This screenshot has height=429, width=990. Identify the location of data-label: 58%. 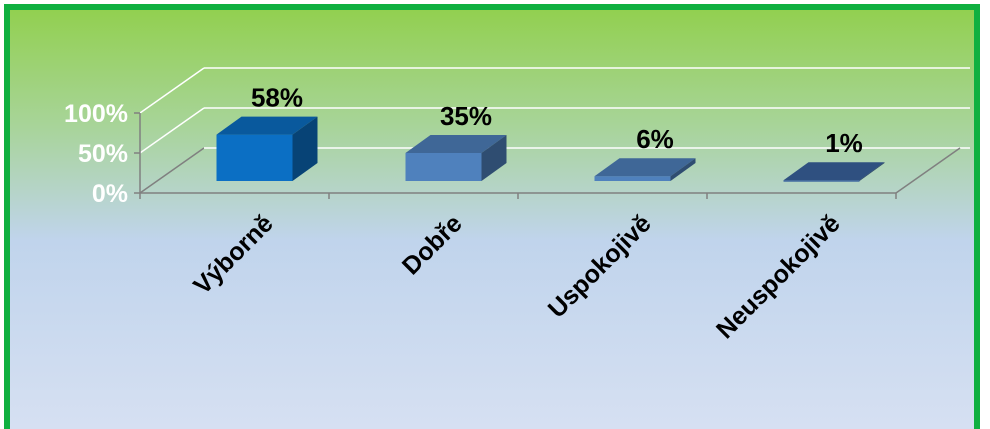
(277, 98).